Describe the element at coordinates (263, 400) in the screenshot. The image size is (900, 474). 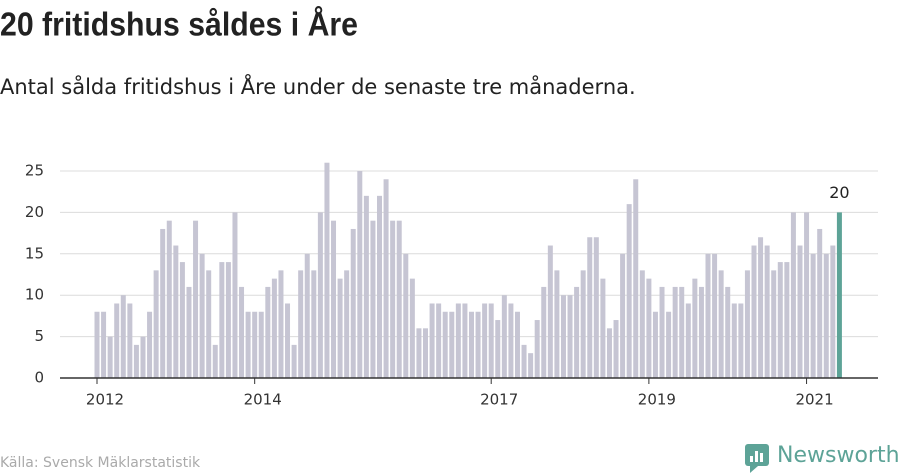
I see `x-tick-label: 2014` at that location.